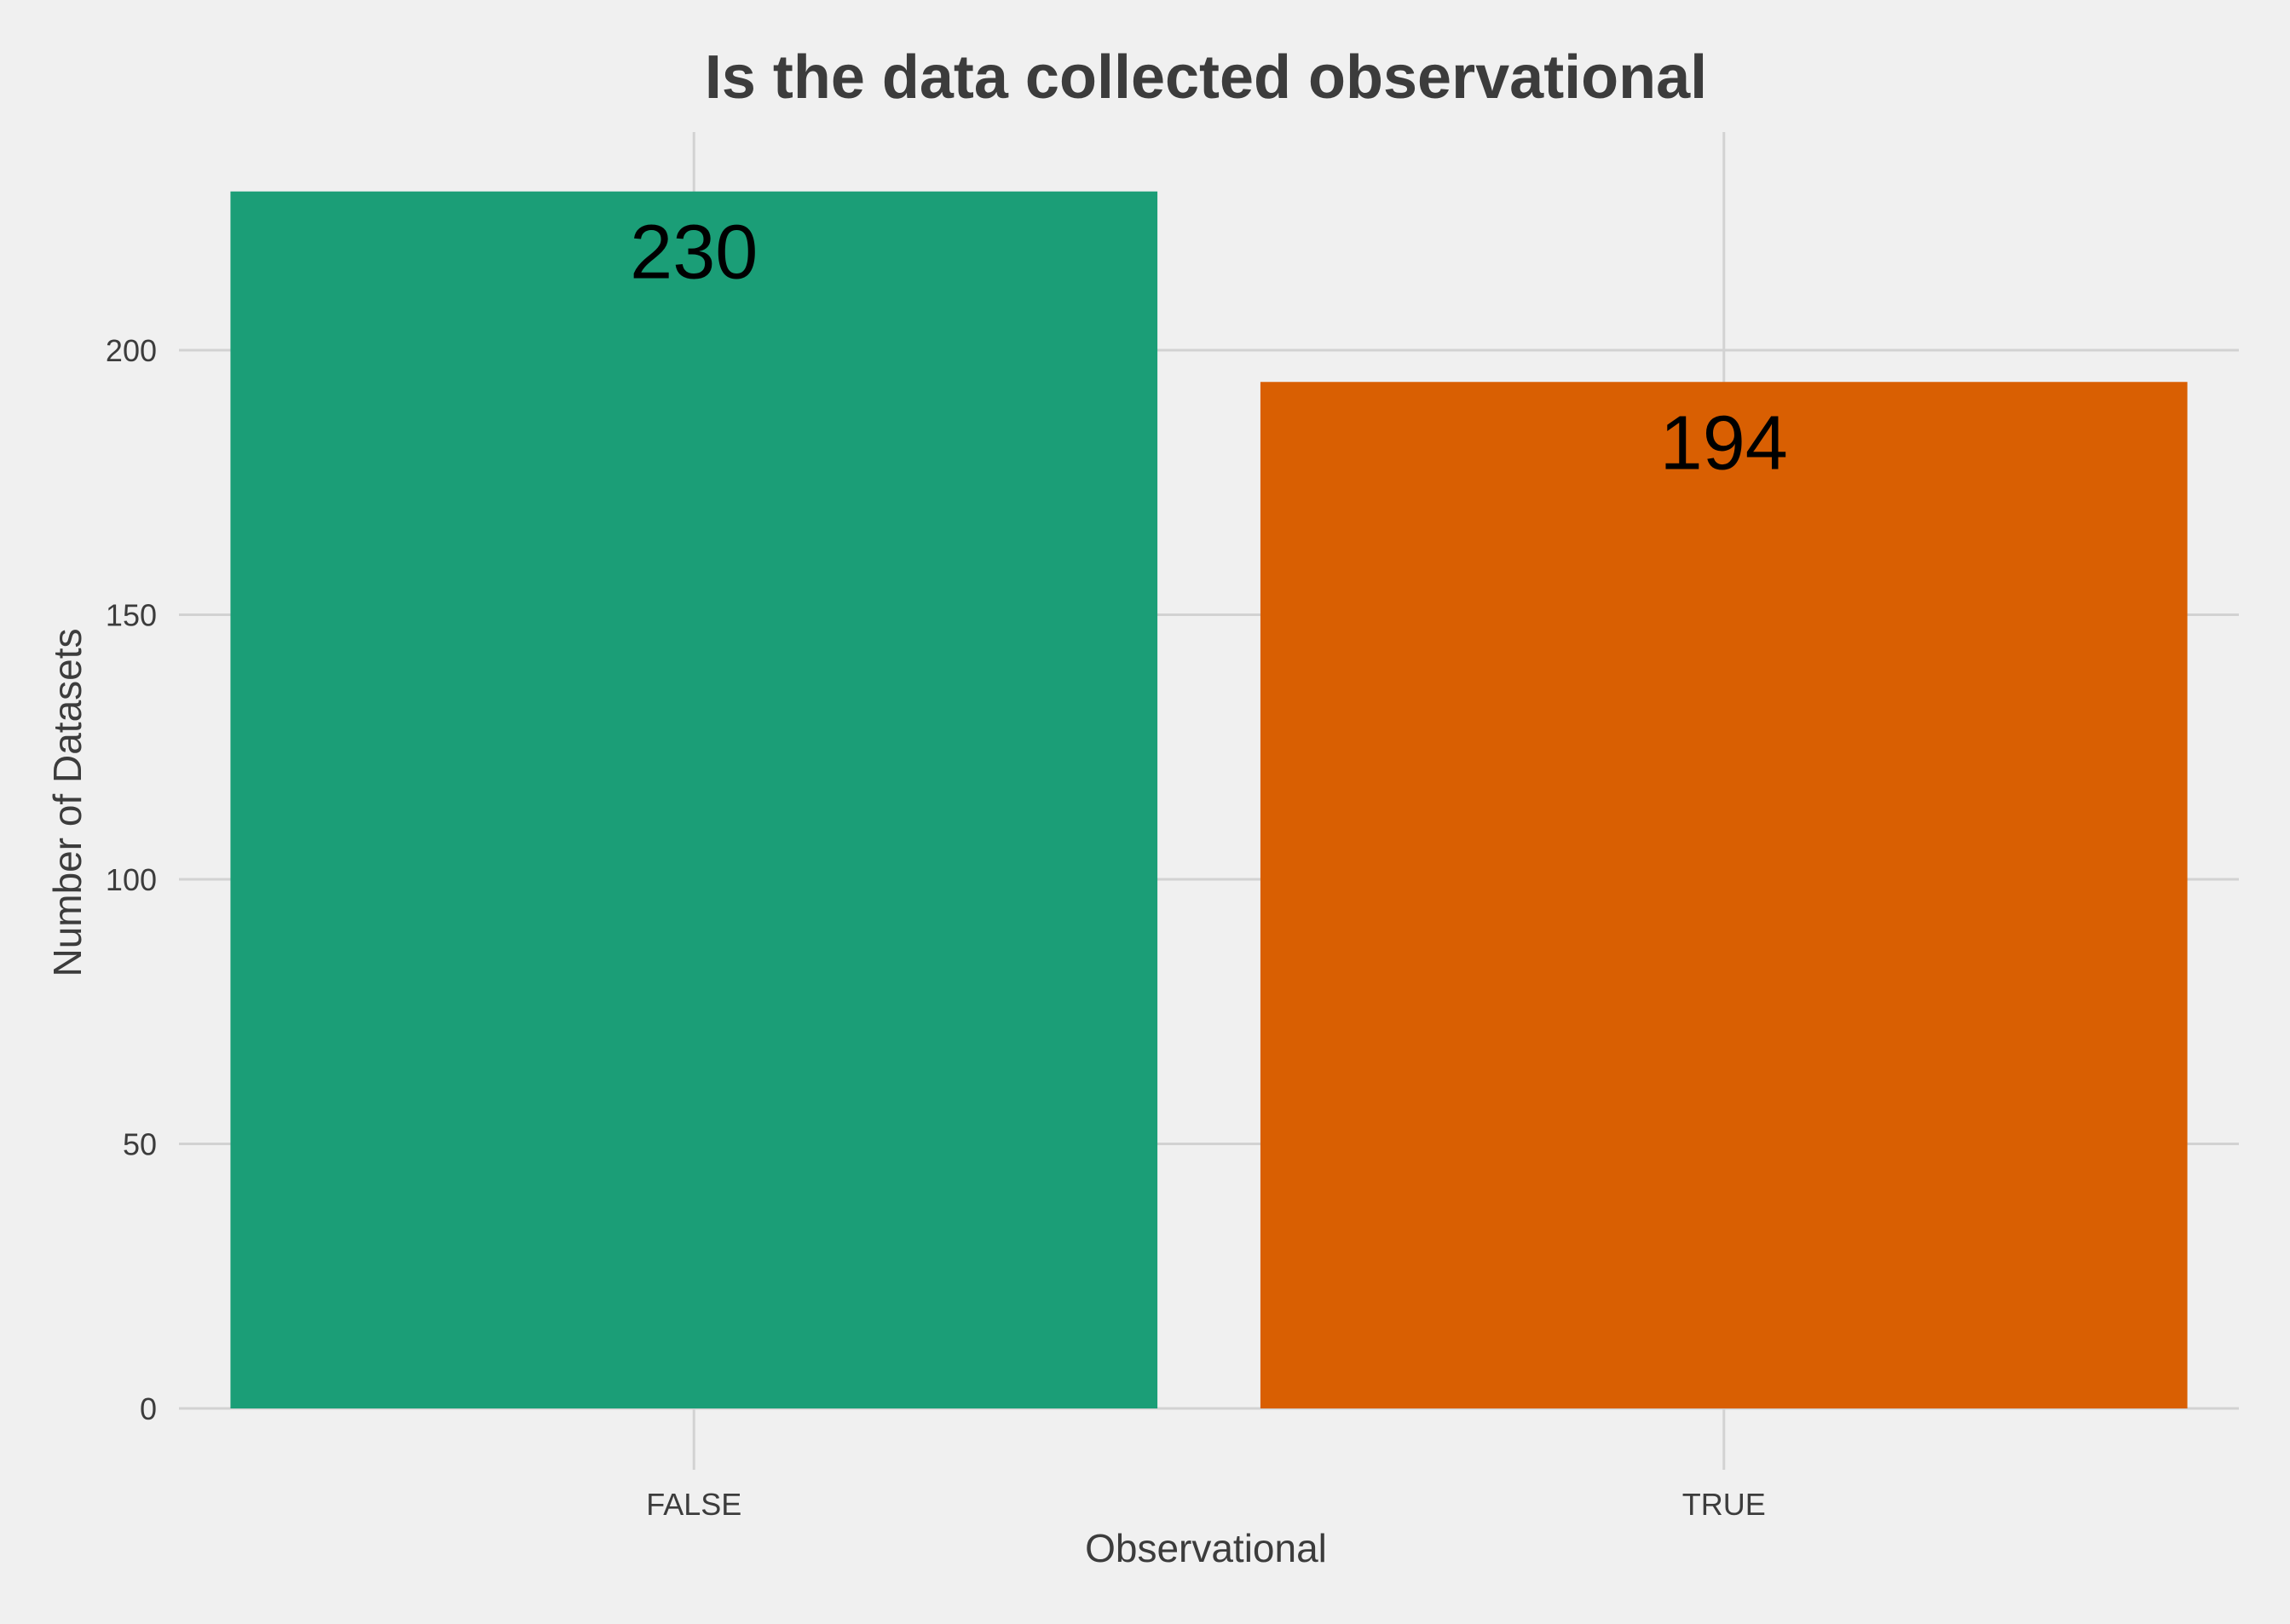 The height and width of the screenshot is (1624, 2290). Describe the element at coordinates (131, 350) in the screenshot. I see `y-tick-label: 200` at that location.